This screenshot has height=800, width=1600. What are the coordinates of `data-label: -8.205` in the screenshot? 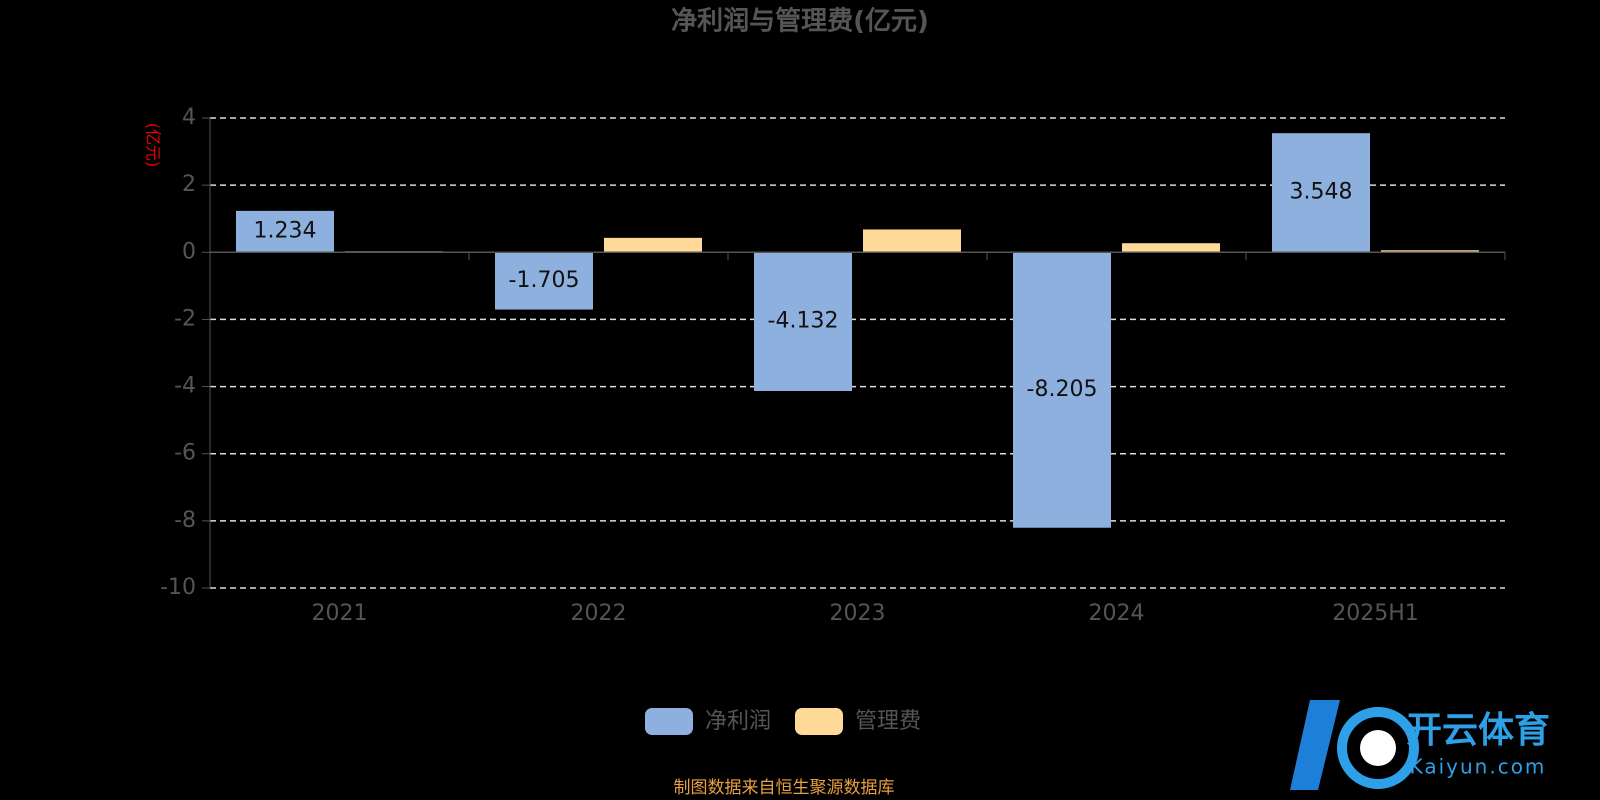 It's located at (1062, 389).